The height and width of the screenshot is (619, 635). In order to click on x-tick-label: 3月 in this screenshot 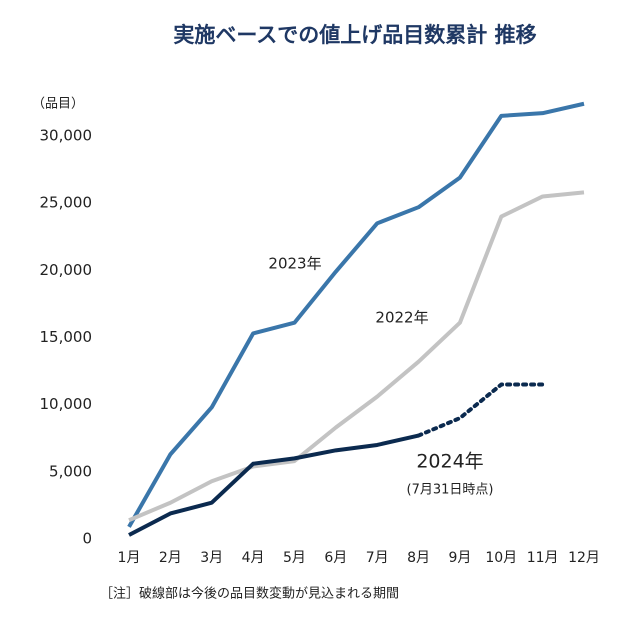, I will do `click(211, 558)`.